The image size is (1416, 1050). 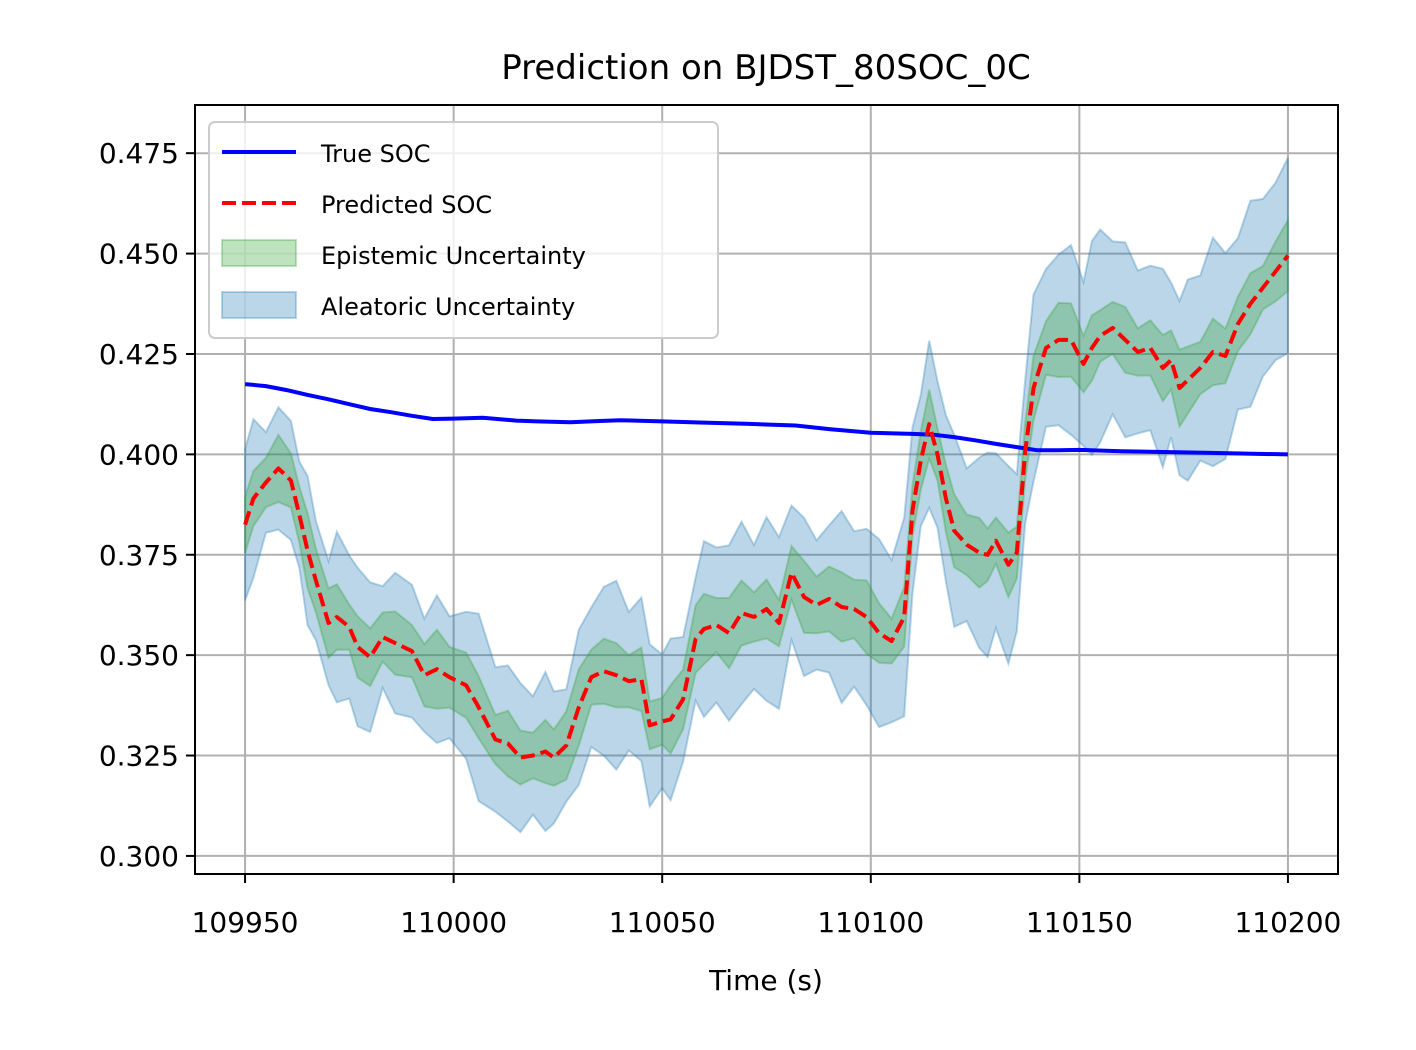 What do you see at coordinates (139, 555) in the screenshot?
I see `y-tick-label: 0.375` at bounding box center [139, 555].